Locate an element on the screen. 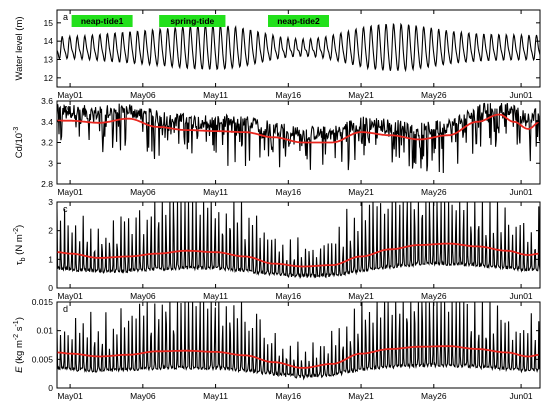 This screenshot has width=550, height=416. y-tick-label: 2.8 is located at coordinates (47, 184).